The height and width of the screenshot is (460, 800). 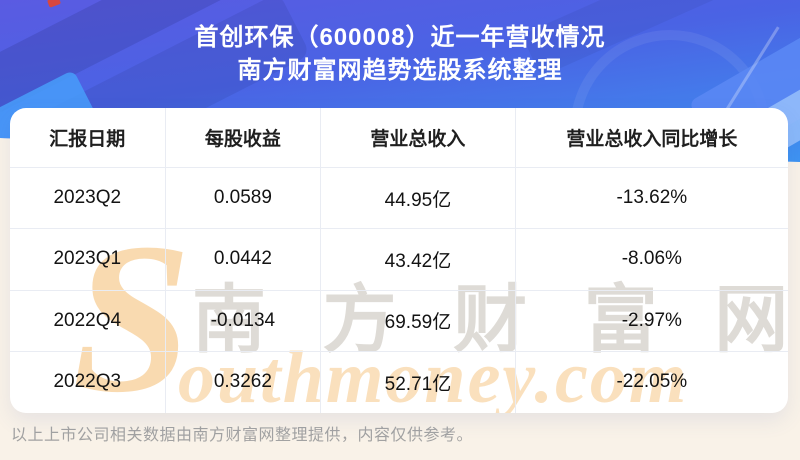 What do you see at coordinates (54, 4) in the screenshot?
I see `banner-red-mark` at bounding box center [54, 4].